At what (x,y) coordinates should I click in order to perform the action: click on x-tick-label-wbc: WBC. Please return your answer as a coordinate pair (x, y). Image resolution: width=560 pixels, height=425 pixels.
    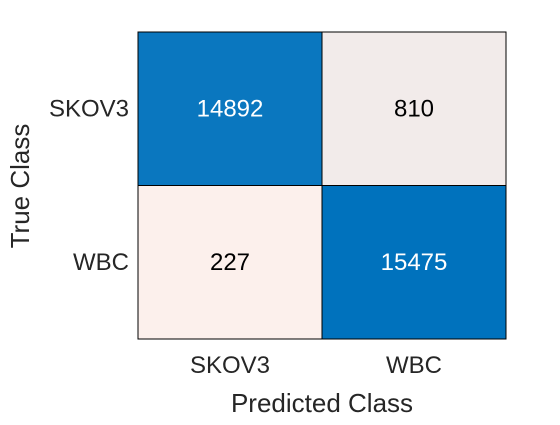
    Looking at the image, I should click on (414, 365).